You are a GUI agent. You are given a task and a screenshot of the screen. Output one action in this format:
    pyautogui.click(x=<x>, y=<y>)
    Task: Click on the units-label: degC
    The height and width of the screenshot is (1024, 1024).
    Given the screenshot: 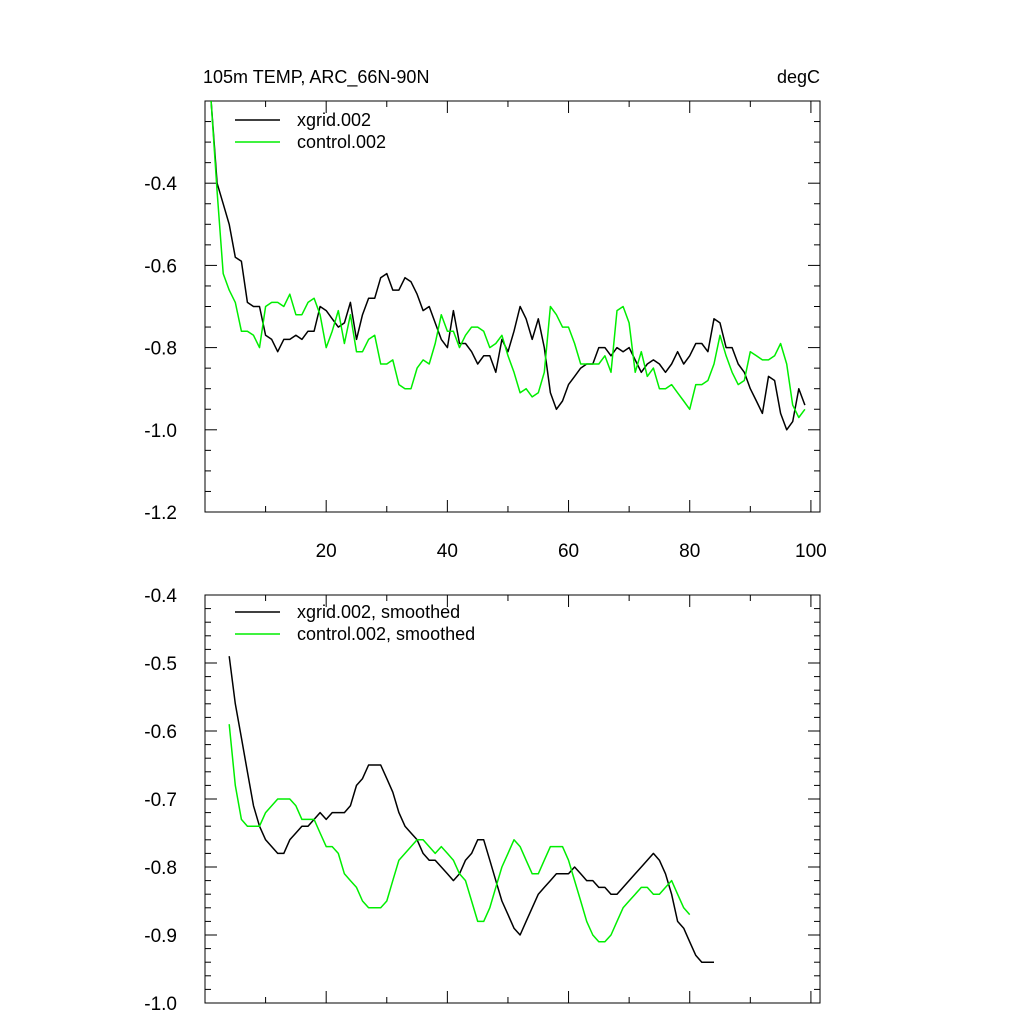 What is the action you would take?
    pyautogui.click(x=798, y=77)
    